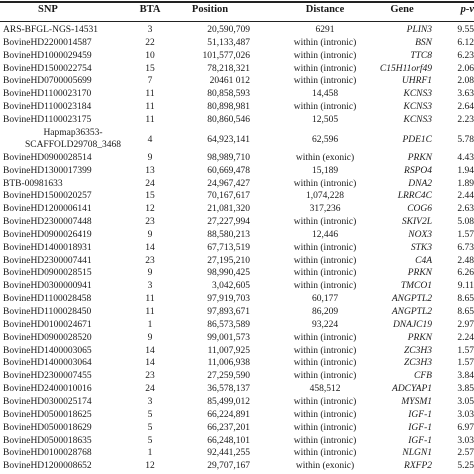 The width and height of the screenshot is (474, 474). What do you see at coordinates (47, 42) in the screenshot?
I see `cell-snp: BovineHD2200014587` at bounding box center [47, 42].